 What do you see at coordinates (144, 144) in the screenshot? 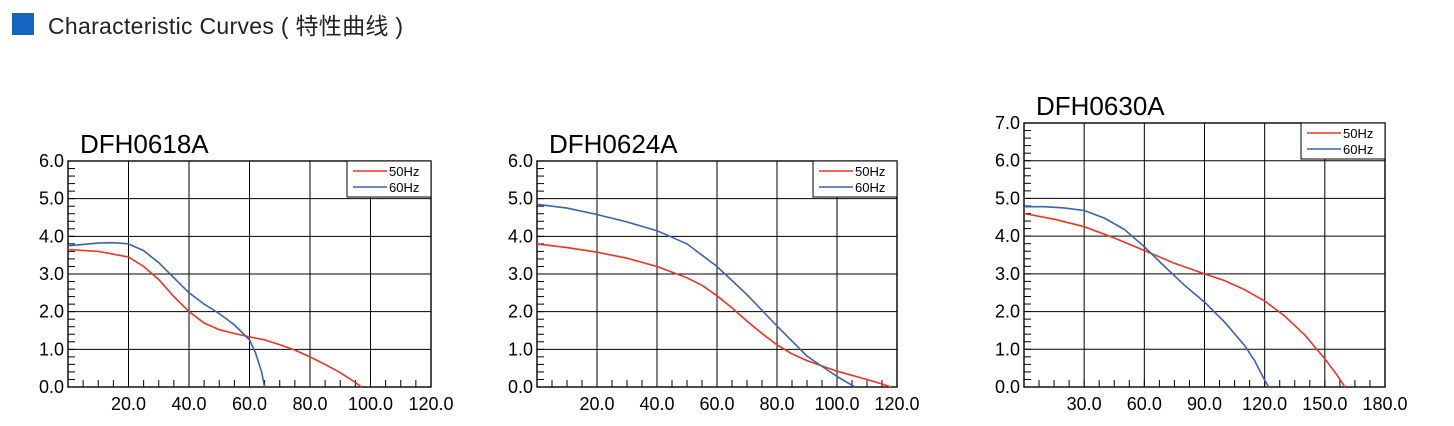
I see `chart-title: DFH0618A` at bounding box center [144, 144].